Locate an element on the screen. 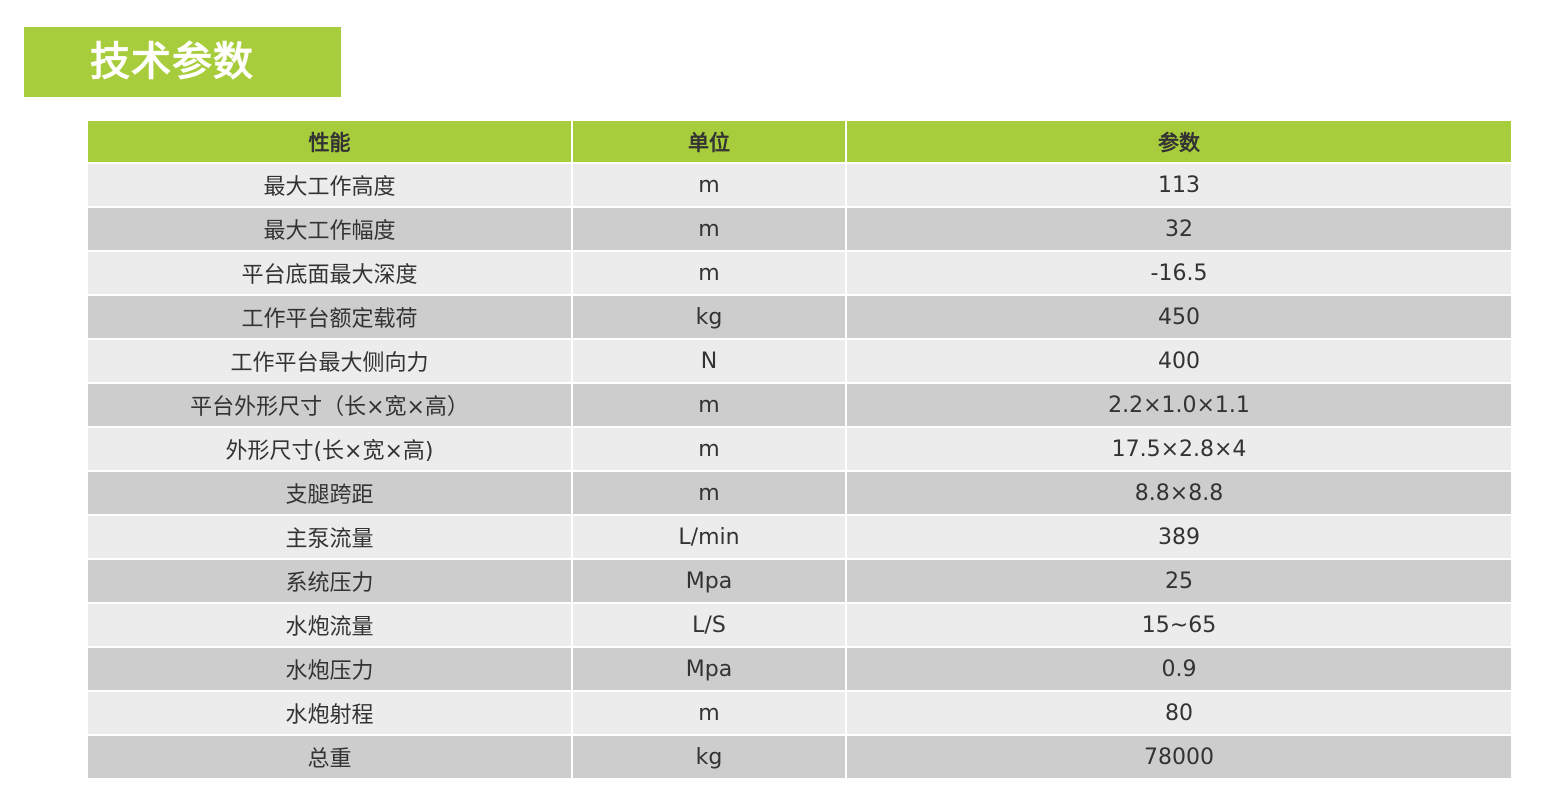 This screenshot has height=800, width=1542. value-cell: 80 is located at coordinates (1179, 712).